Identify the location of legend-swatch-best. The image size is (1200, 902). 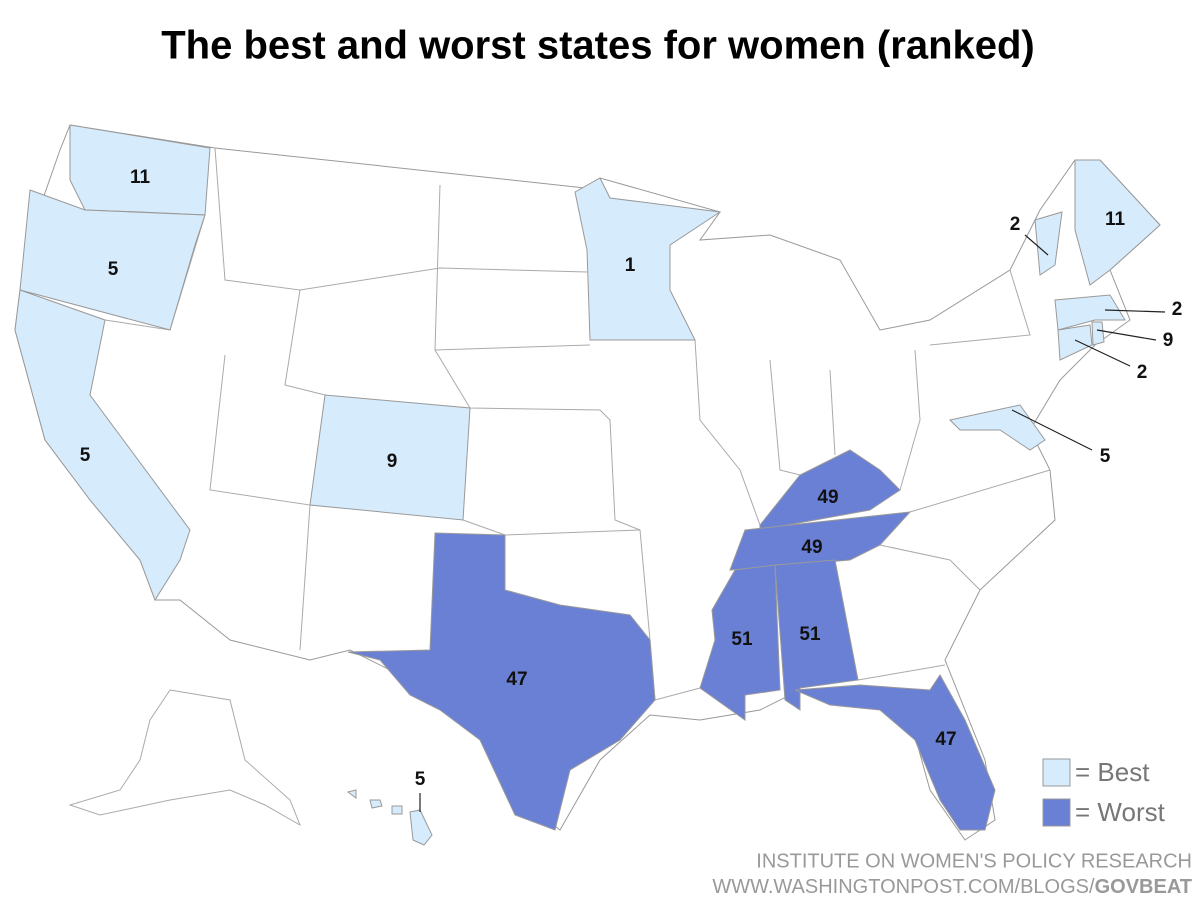
(1056, 772).